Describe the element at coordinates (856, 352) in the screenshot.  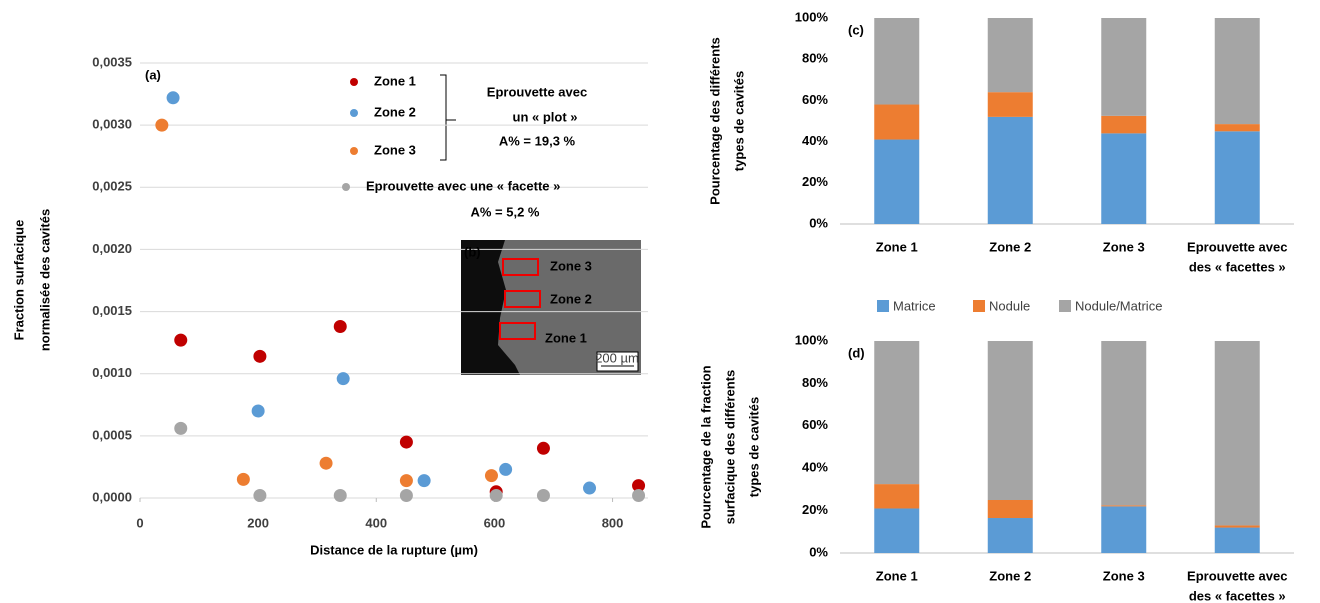
I see `panel-label: (d)` at that location.